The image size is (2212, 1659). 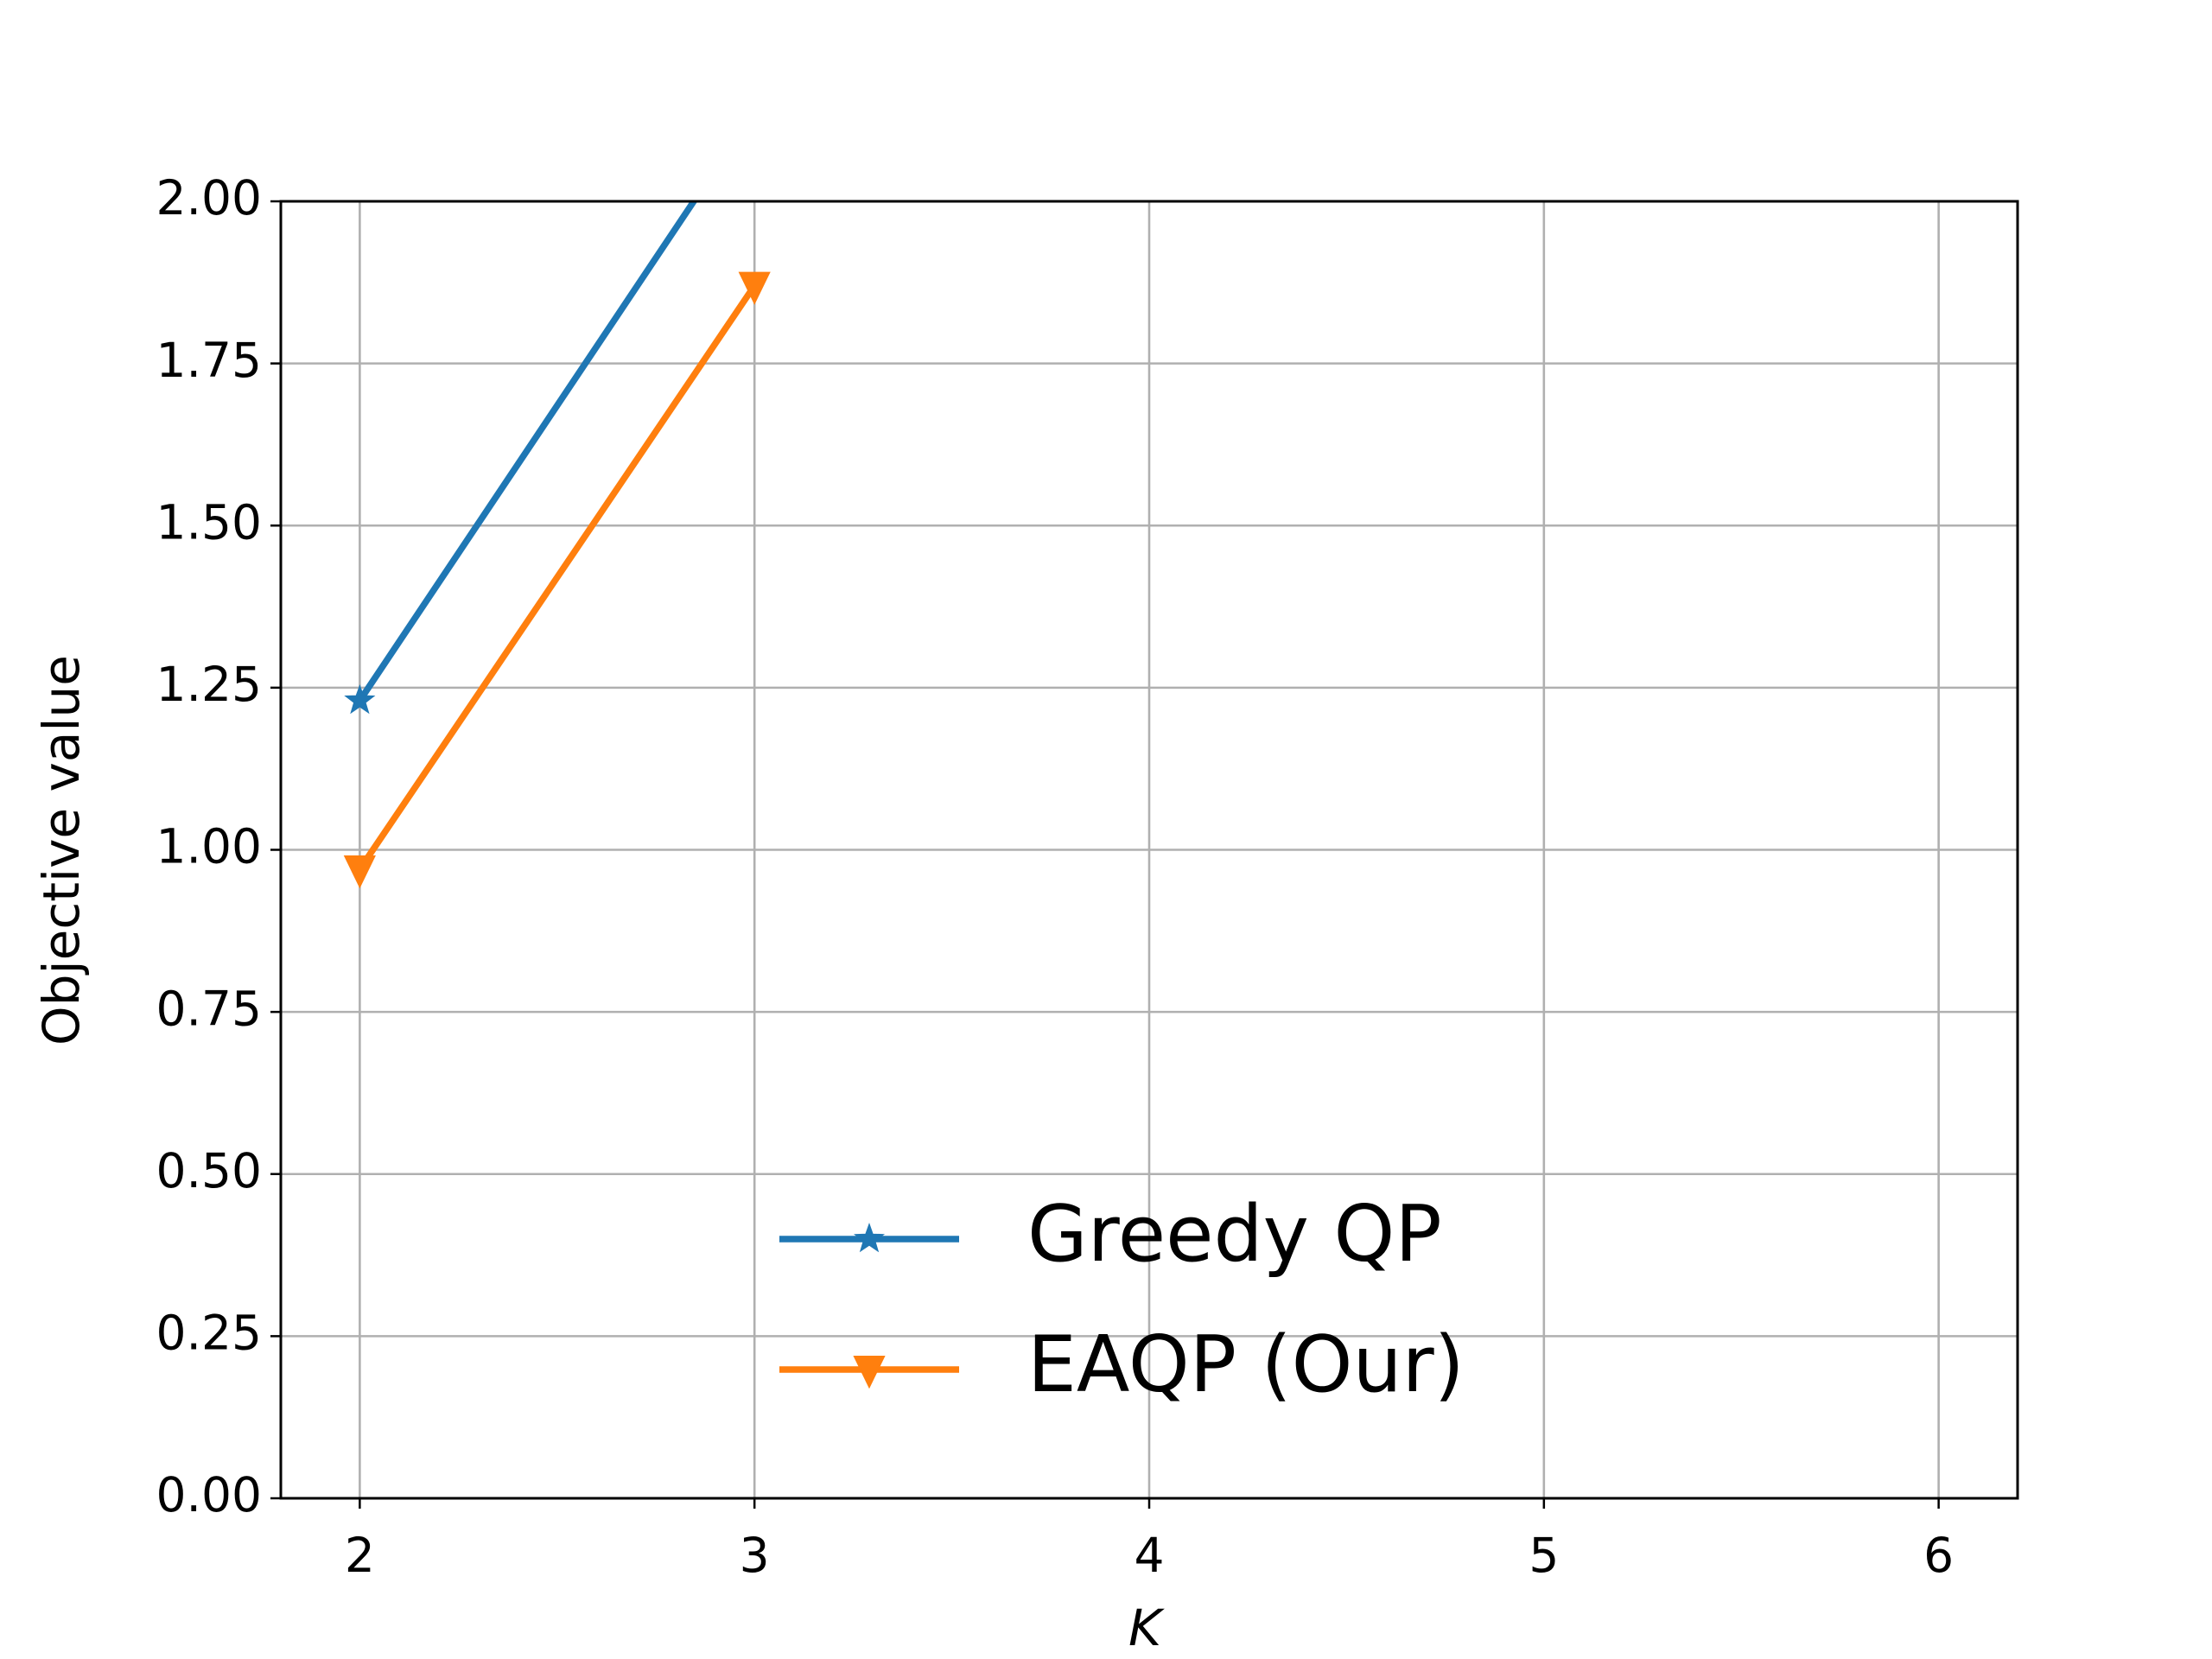 What do you see at coordinates (1234, 1234) in the screenshot?
I see `legend-label: Greedy QP` at bounding box center [1234, 1234].